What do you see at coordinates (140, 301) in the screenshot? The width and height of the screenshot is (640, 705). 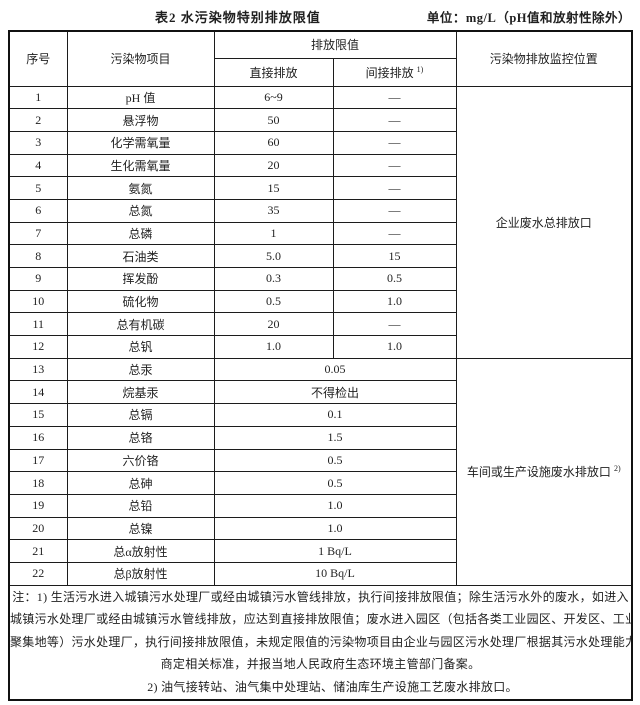 I see `pollutant-cell: 硫化物` at bounding box center [140, 301].